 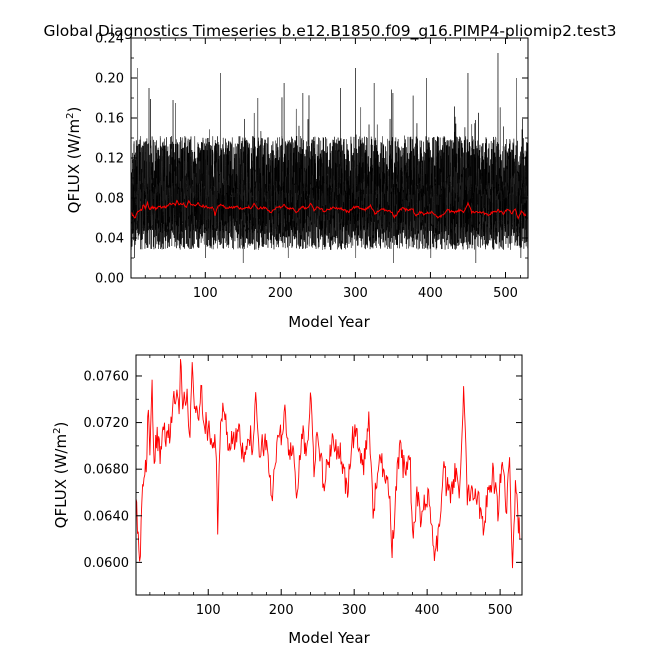 I want to click on bottom-y-label-superscript: 2, so click(x=57, y=431).